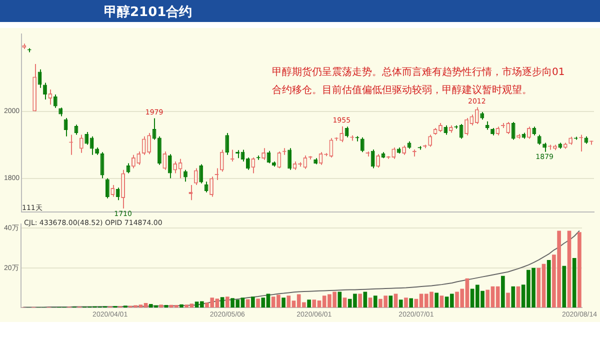 The height and width of the screenshot is (338, 600). I want to click on chart-title: 甲醇2101合约, so click(148, 12).